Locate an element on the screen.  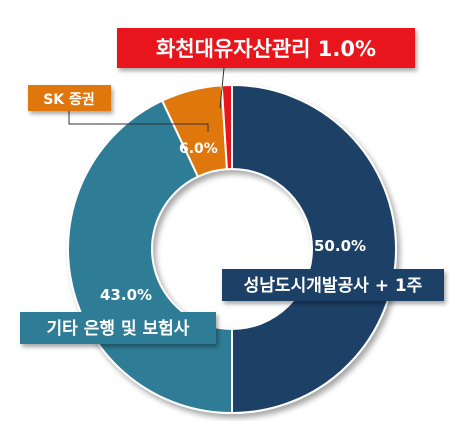
leader-line-hwacheon is located at coordinates (222, 88).